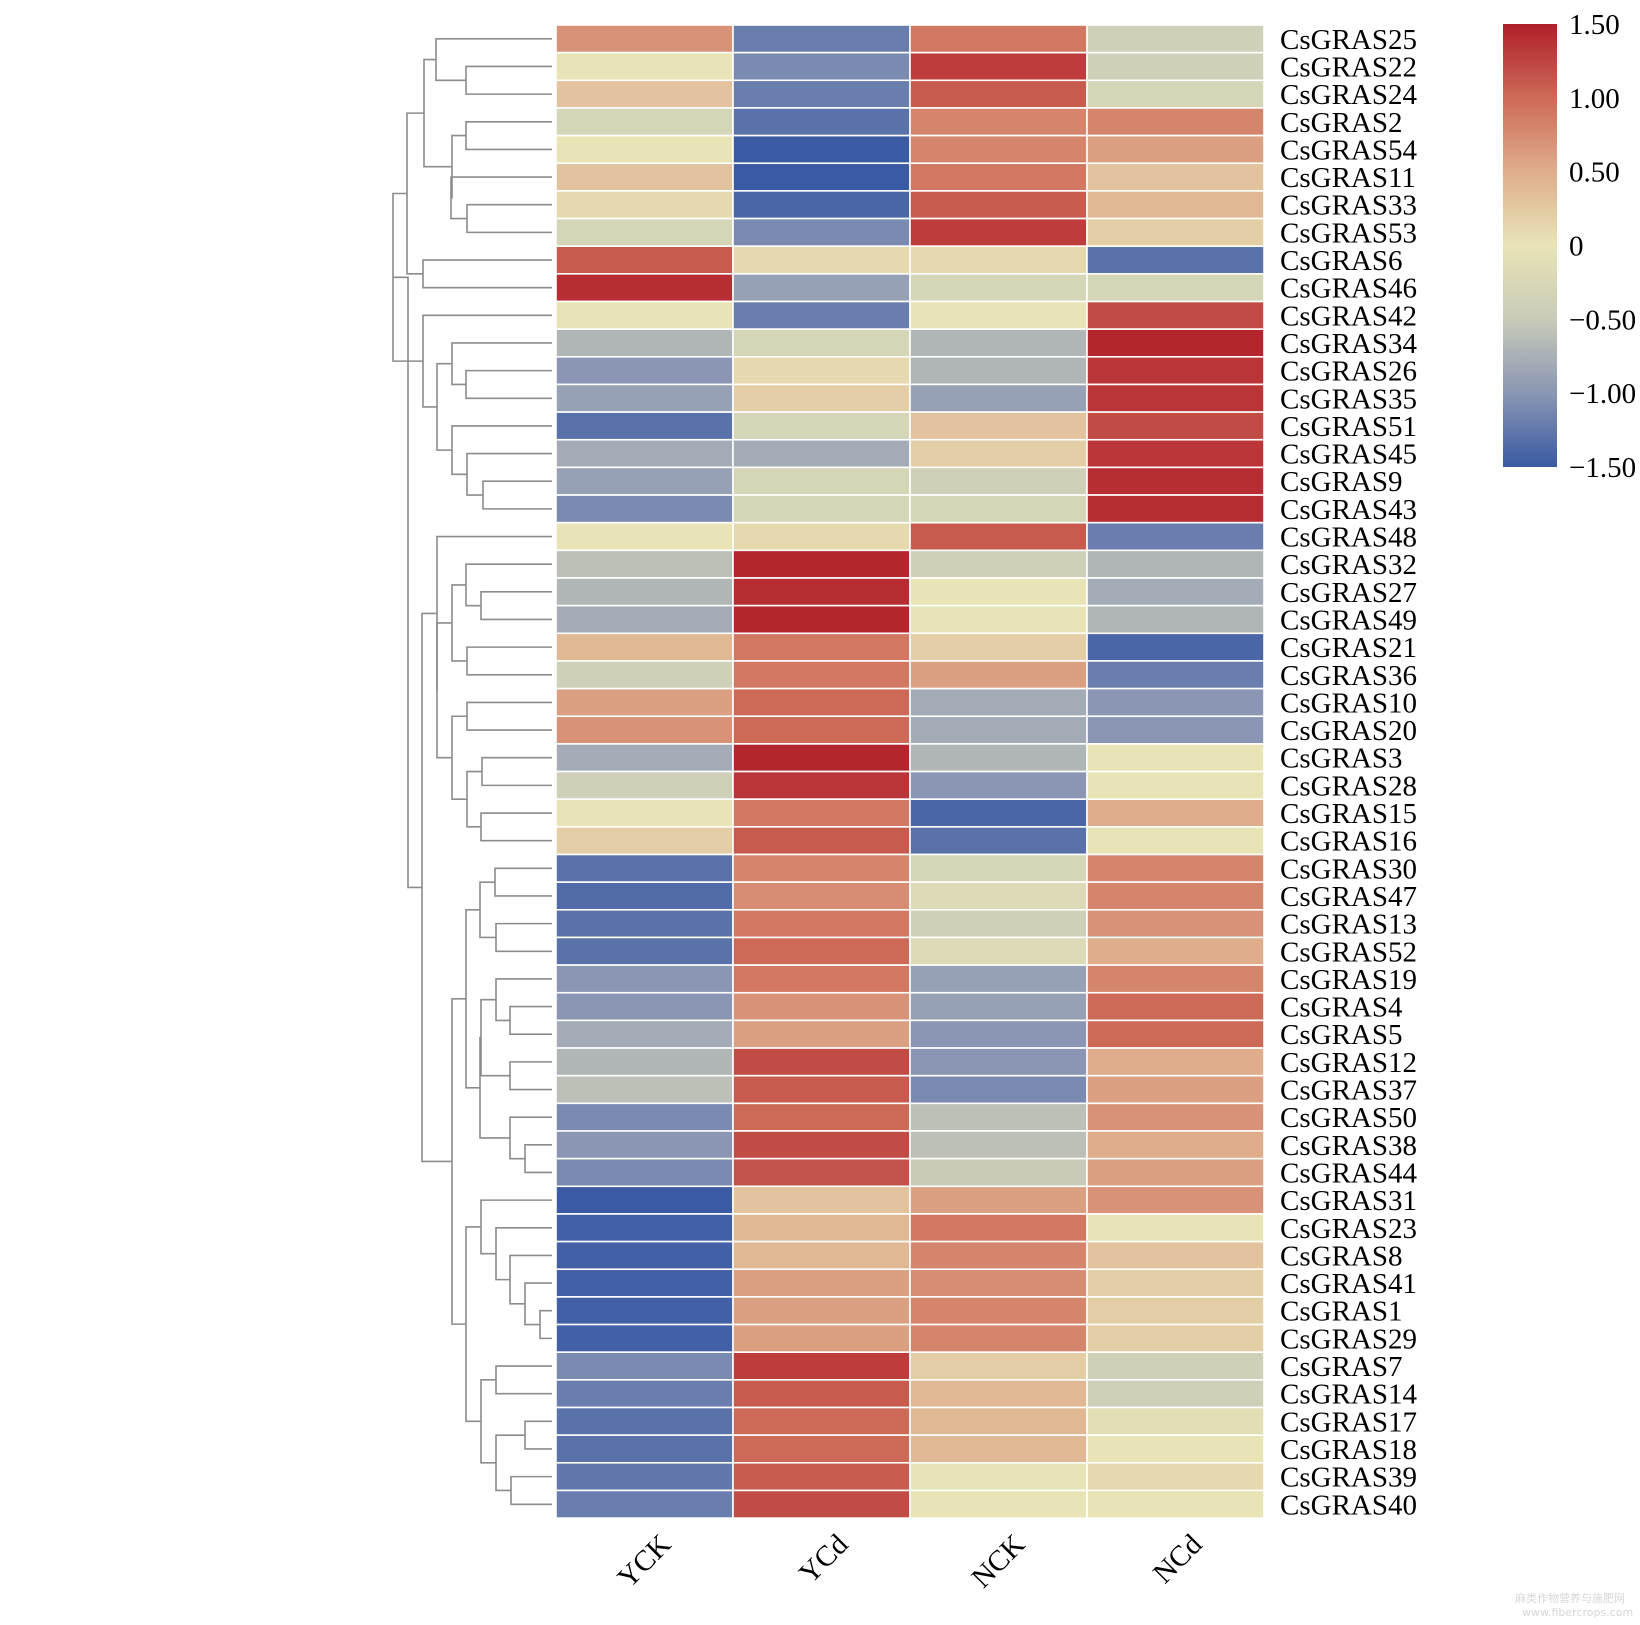 Image resolution: width=1640 pixels, height=1625 pixels. What do you see at coordinates (1348, 399) in the screenshot?
I see `row-label: CsGRAS35` at bounding box center [1348, 399].